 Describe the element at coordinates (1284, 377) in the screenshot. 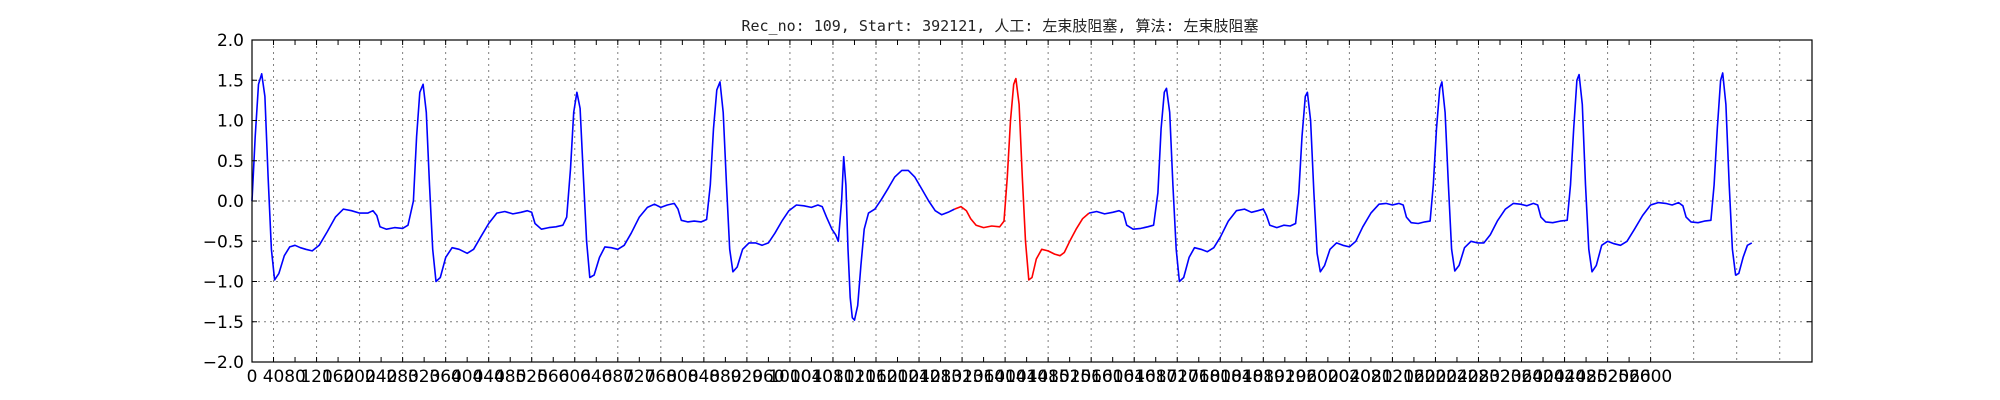

I see `x-tick-label: 1920` at that location.